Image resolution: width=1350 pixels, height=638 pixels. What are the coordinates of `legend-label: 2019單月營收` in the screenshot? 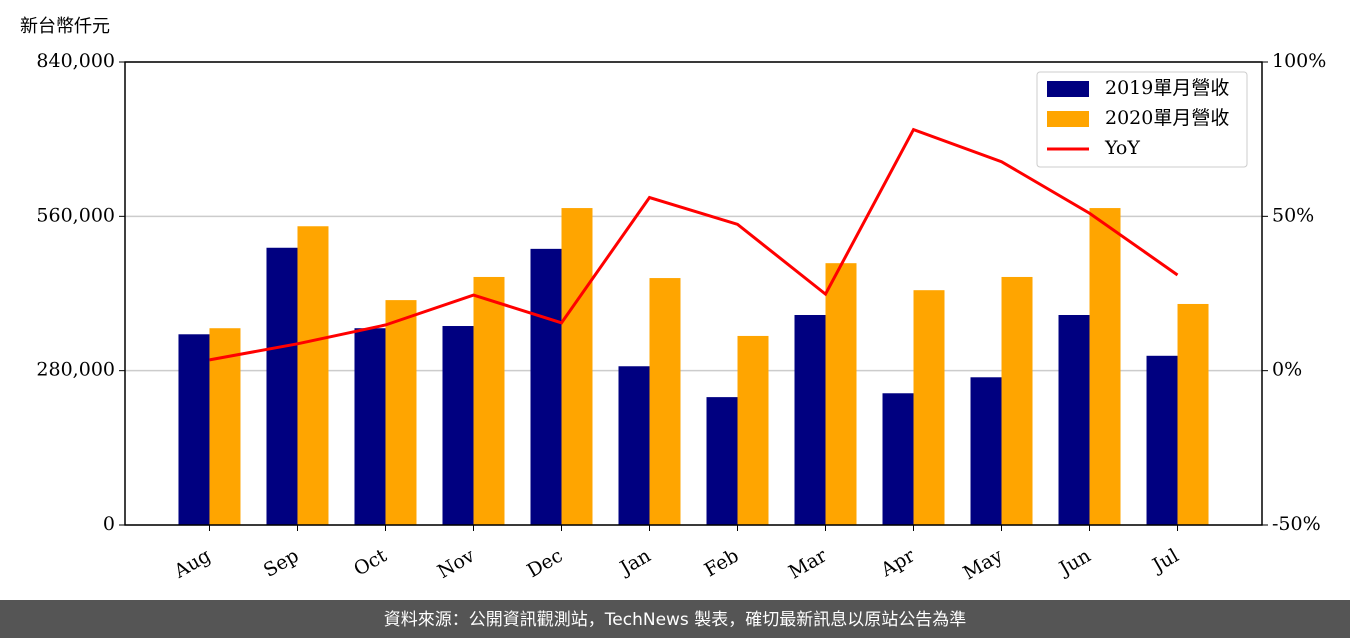 It's located at (1167, 88).